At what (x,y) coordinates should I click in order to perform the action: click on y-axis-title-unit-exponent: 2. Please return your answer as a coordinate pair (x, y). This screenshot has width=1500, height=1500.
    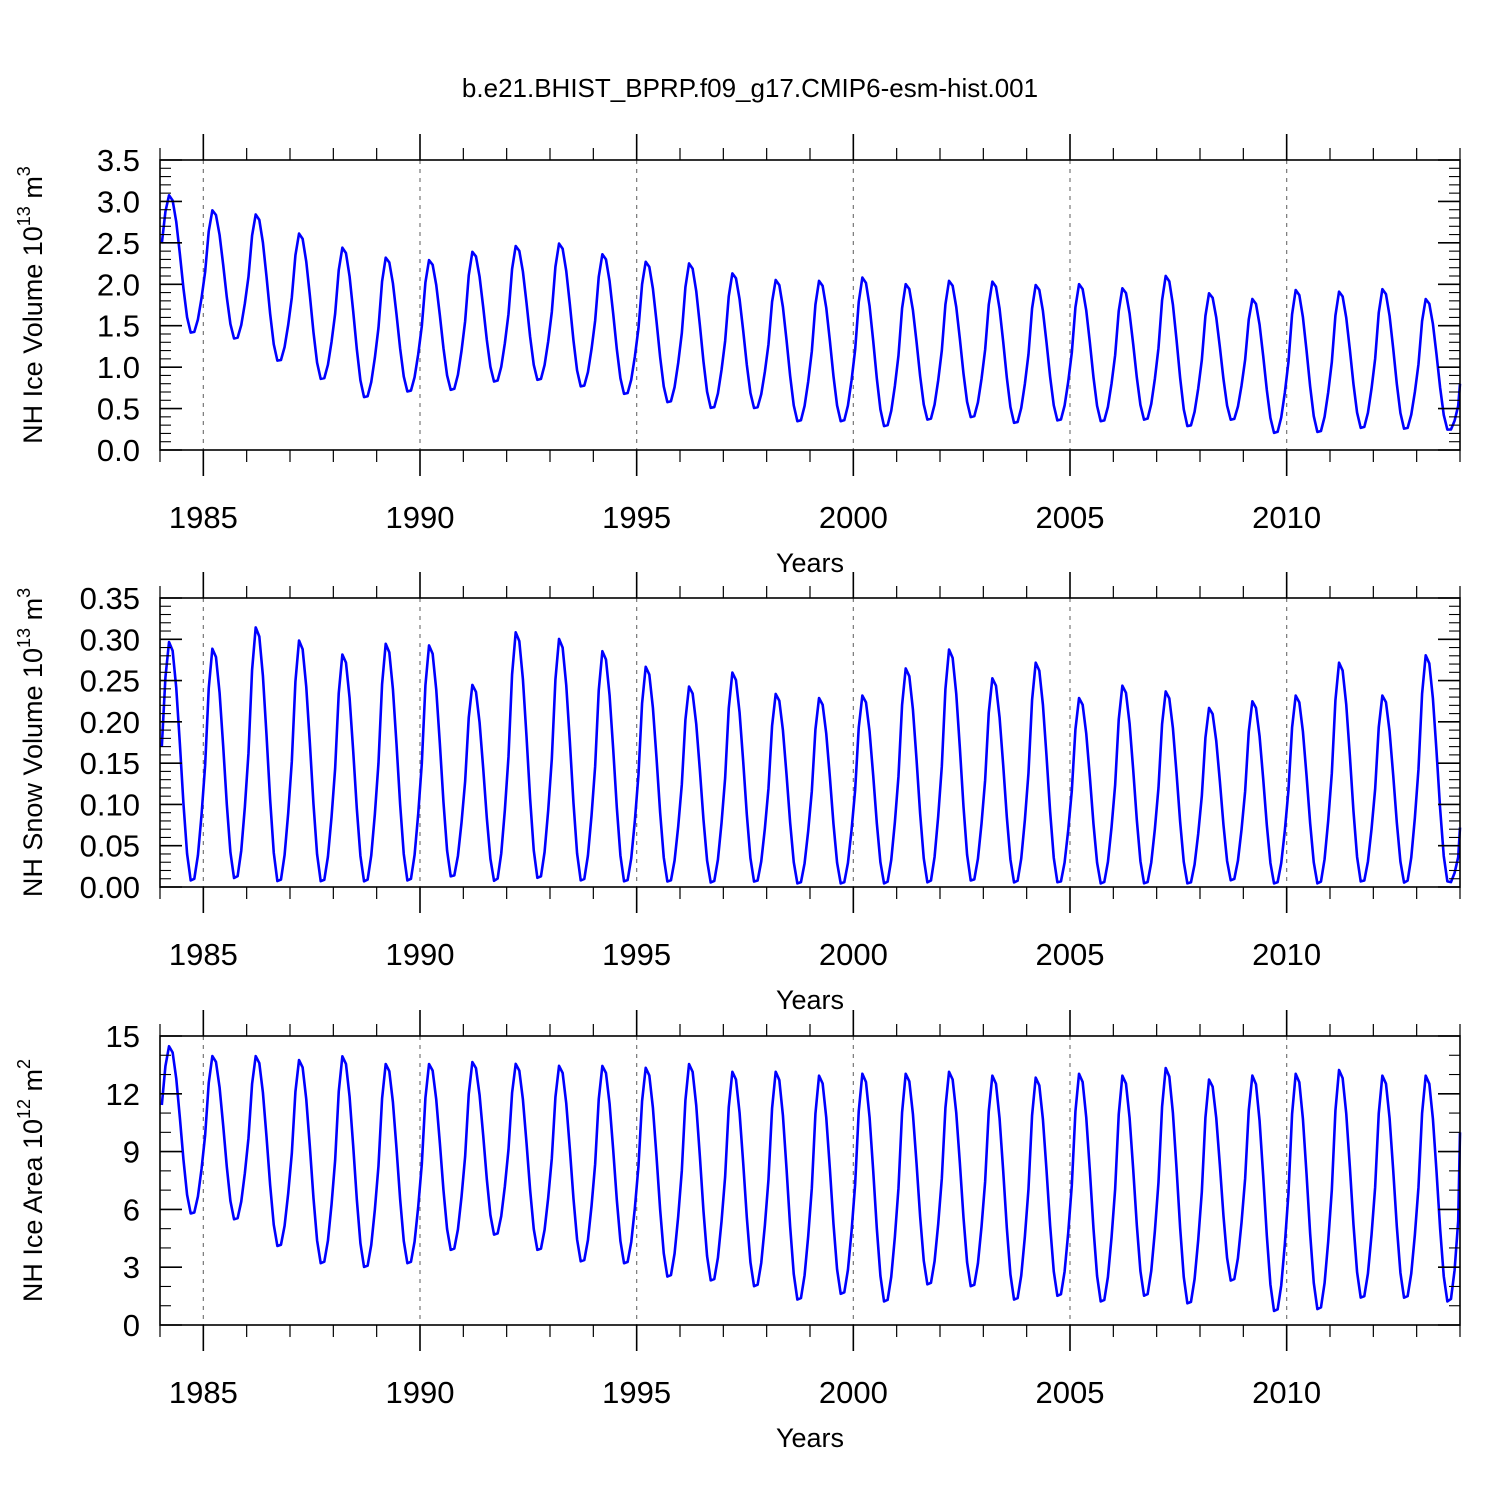
    Looking at the image, I should click on (24, 1064).